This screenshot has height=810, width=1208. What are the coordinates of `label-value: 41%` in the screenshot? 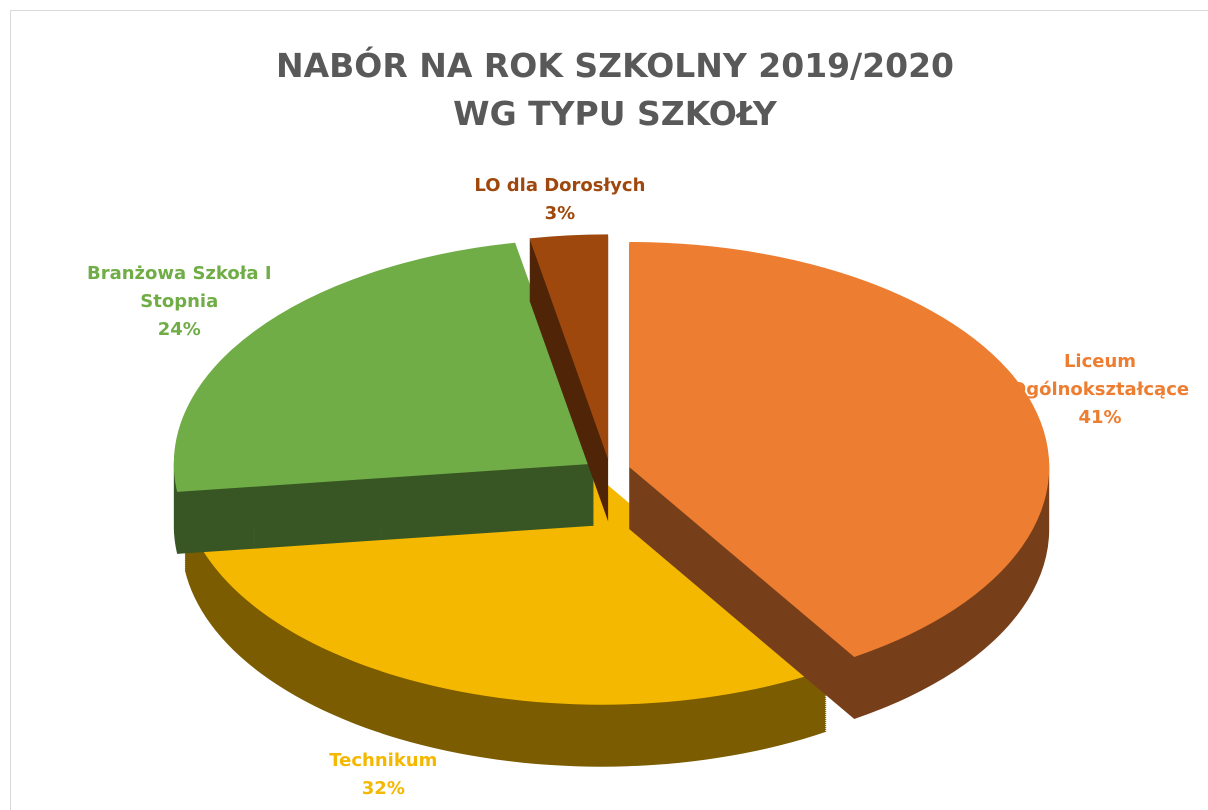 It's located at (1100, 418).